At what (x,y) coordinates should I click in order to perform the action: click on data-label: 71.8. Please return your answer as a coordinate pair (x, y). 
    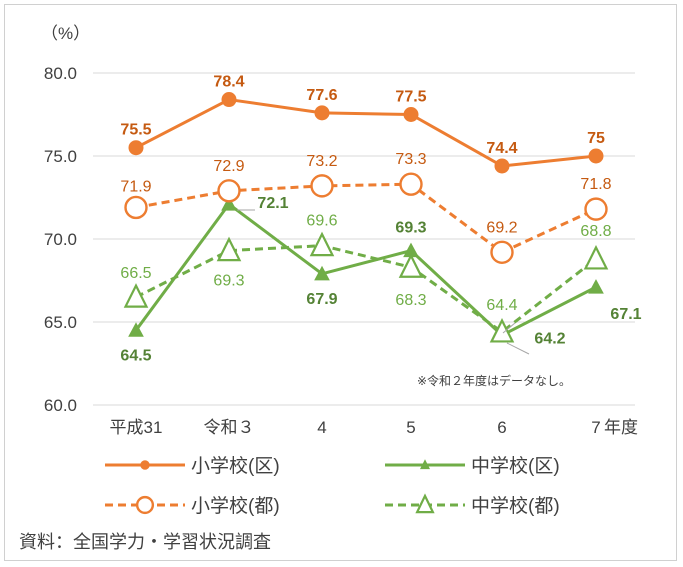
    Looking at the image, I should click on (595, 184).